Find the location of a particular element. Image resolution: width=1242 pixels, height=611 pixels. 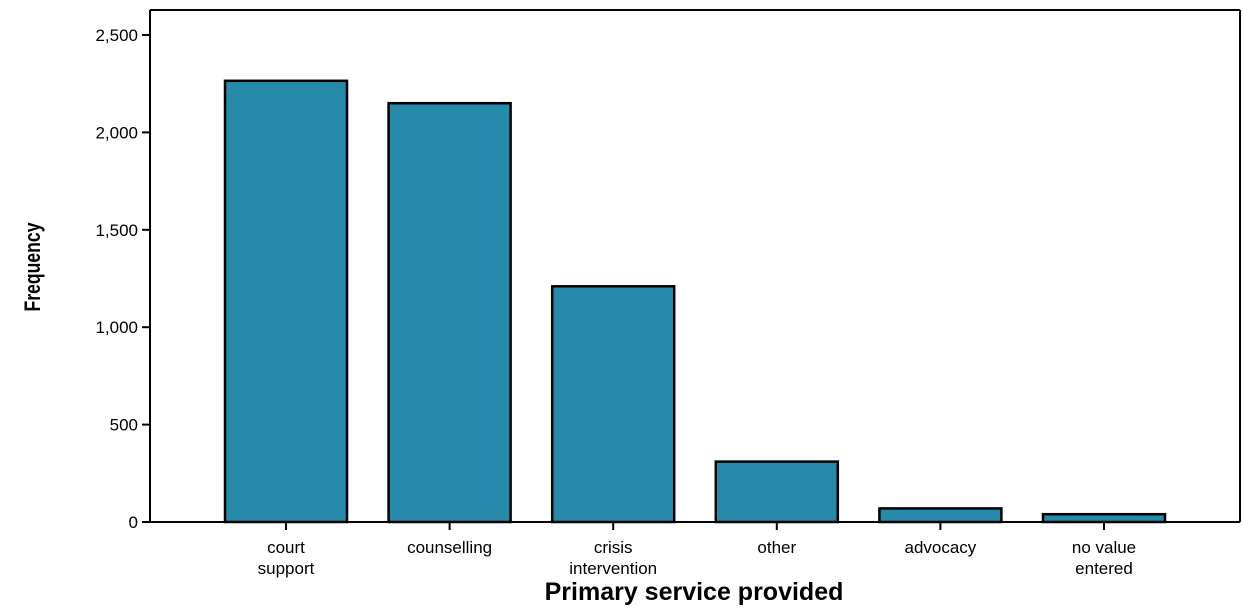

x-tick-label: crisis intervention is located at coordinates (613, 558).